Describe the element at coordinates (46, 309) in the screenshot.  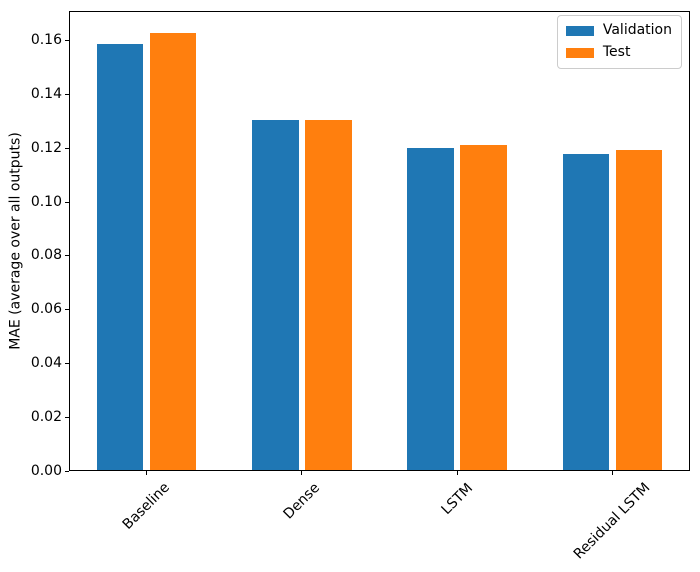
I see `y-tick-label: 0.06` at that location.